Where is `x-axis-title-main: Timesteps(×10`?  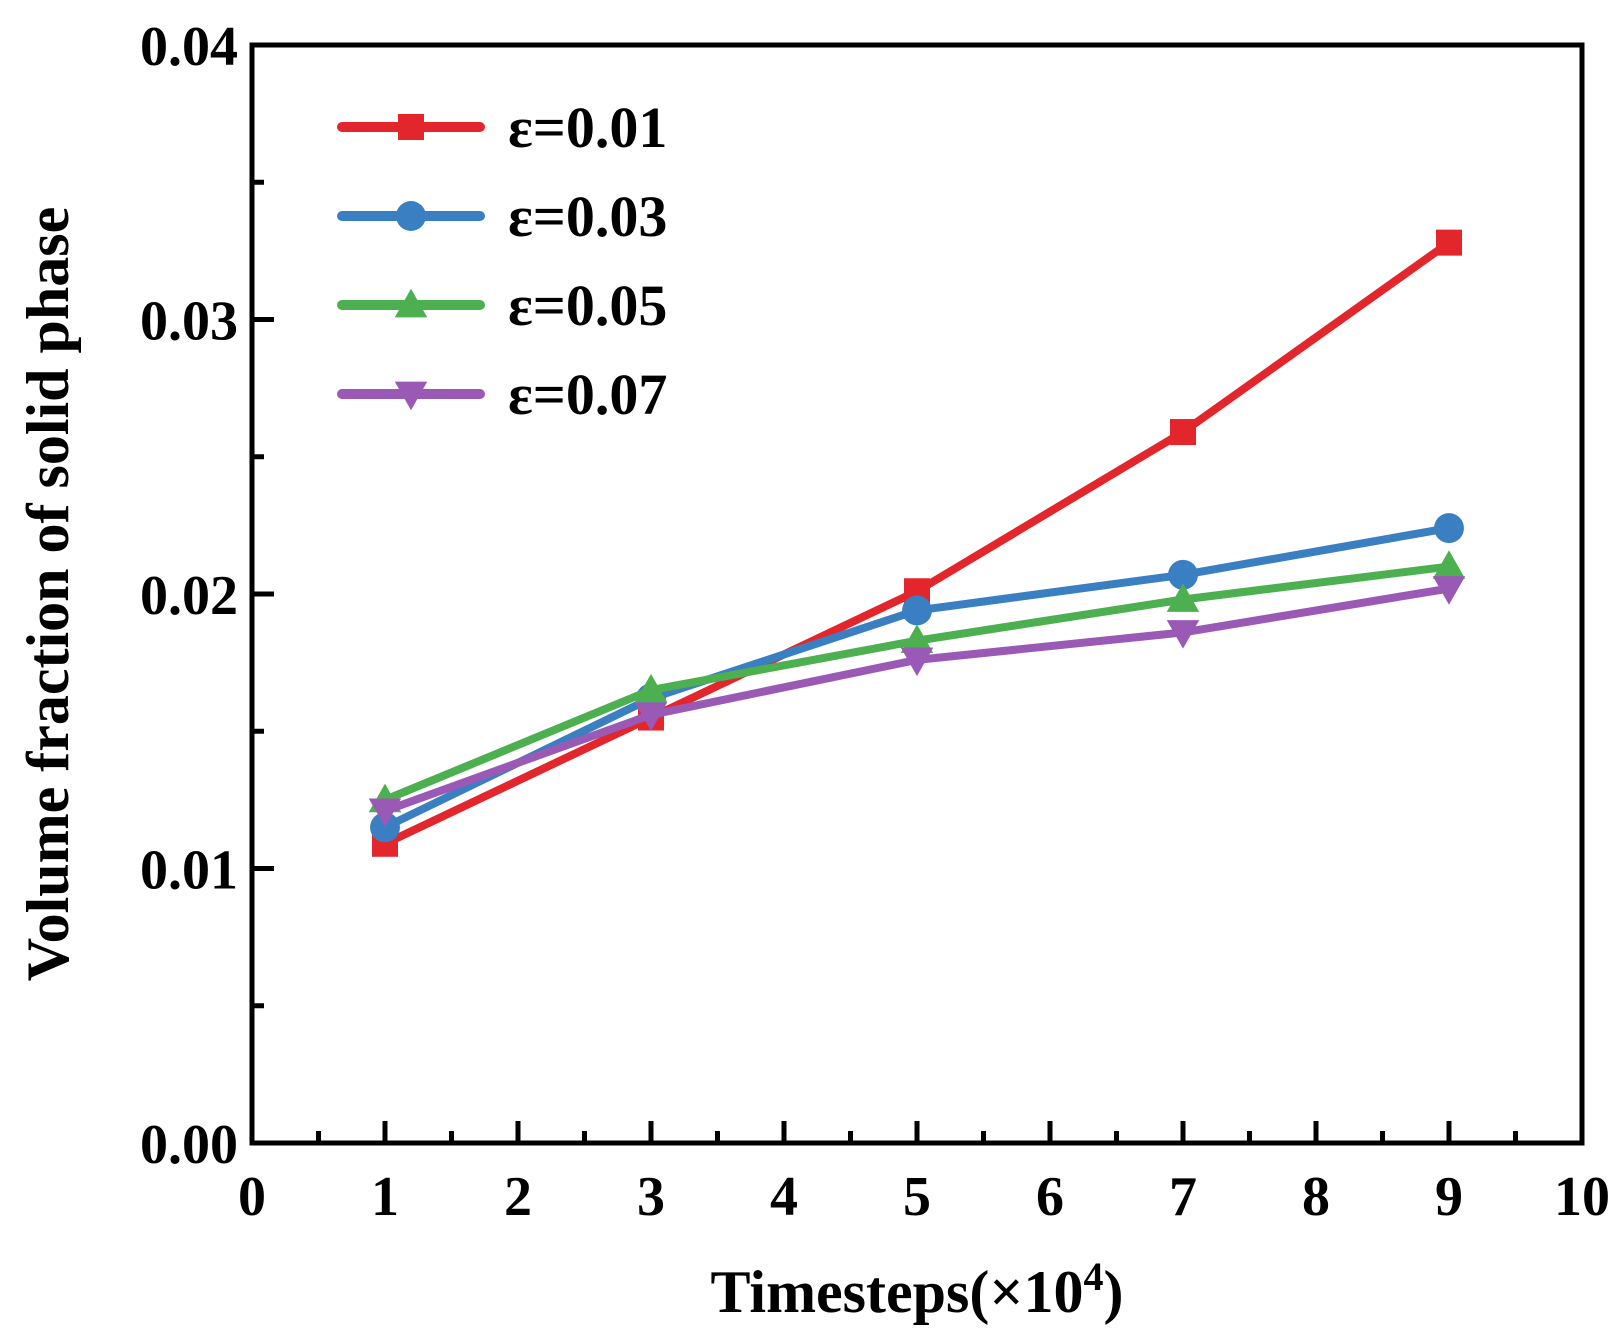 x-axis-title-main: Timesteps(×10 is located at coordinates (896, 1292).